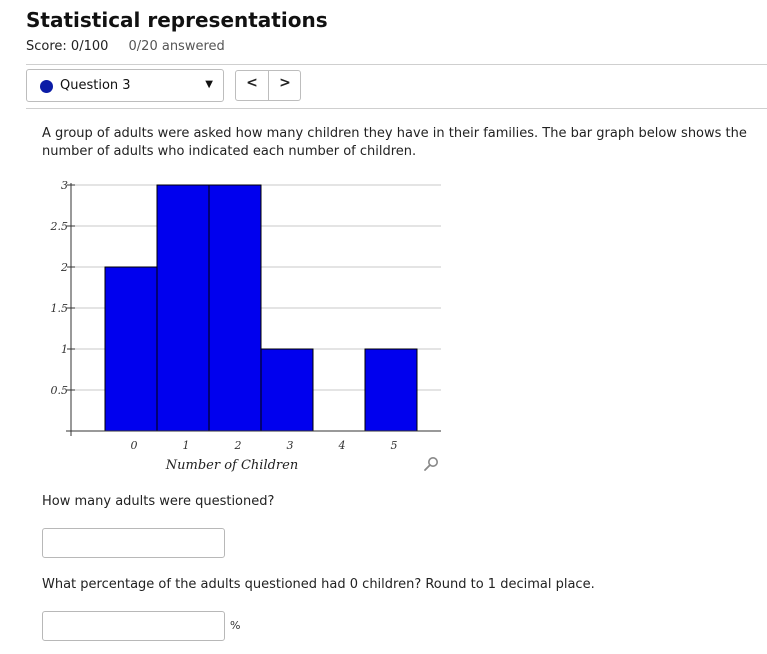 The width and height of the screenshot is (767, 654). I want to click on next-question-button: >, so click(285, 83).